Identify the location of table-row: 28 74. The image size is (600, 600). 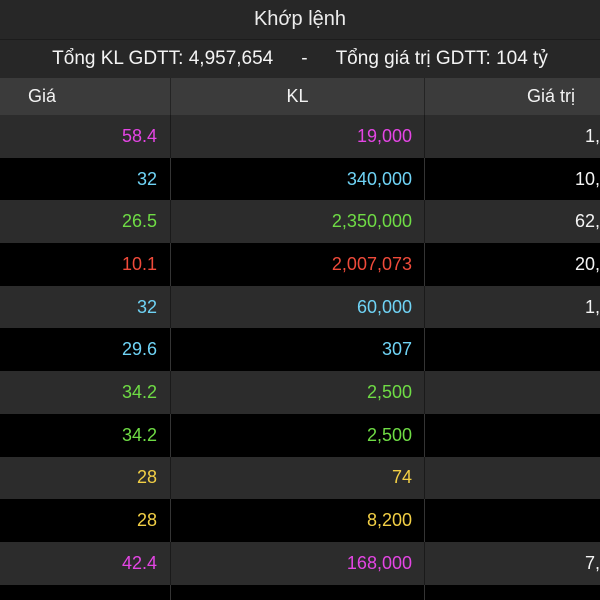
(300, 478).